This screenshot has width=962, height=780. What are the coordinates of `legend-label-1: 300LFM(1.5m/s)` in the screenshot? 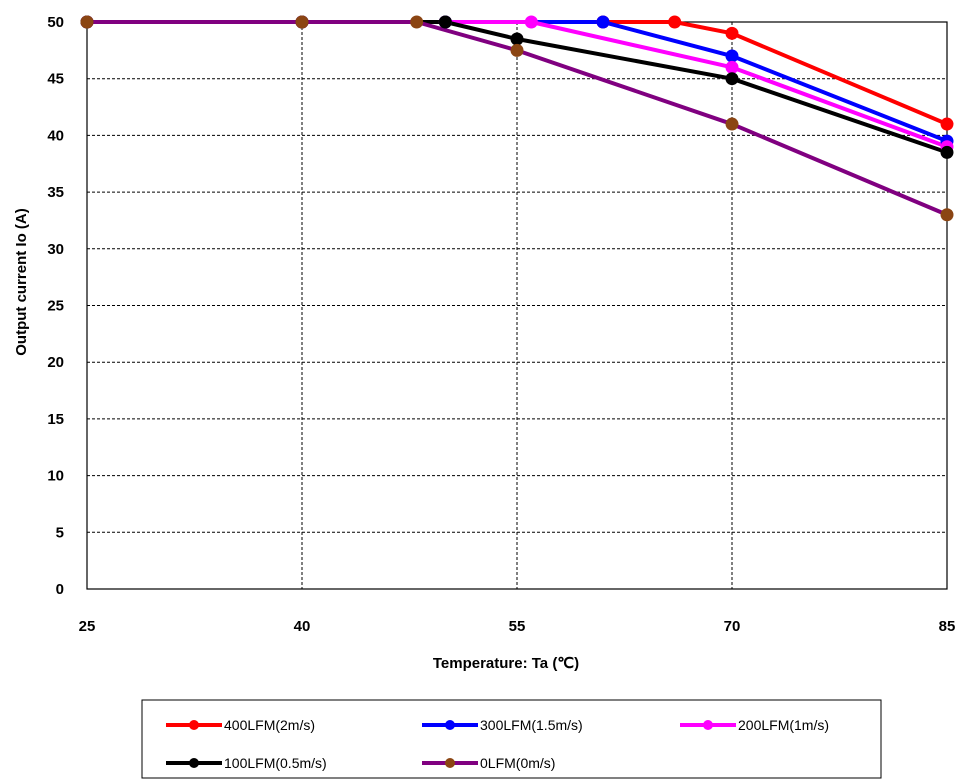 It's located at (531, 725).